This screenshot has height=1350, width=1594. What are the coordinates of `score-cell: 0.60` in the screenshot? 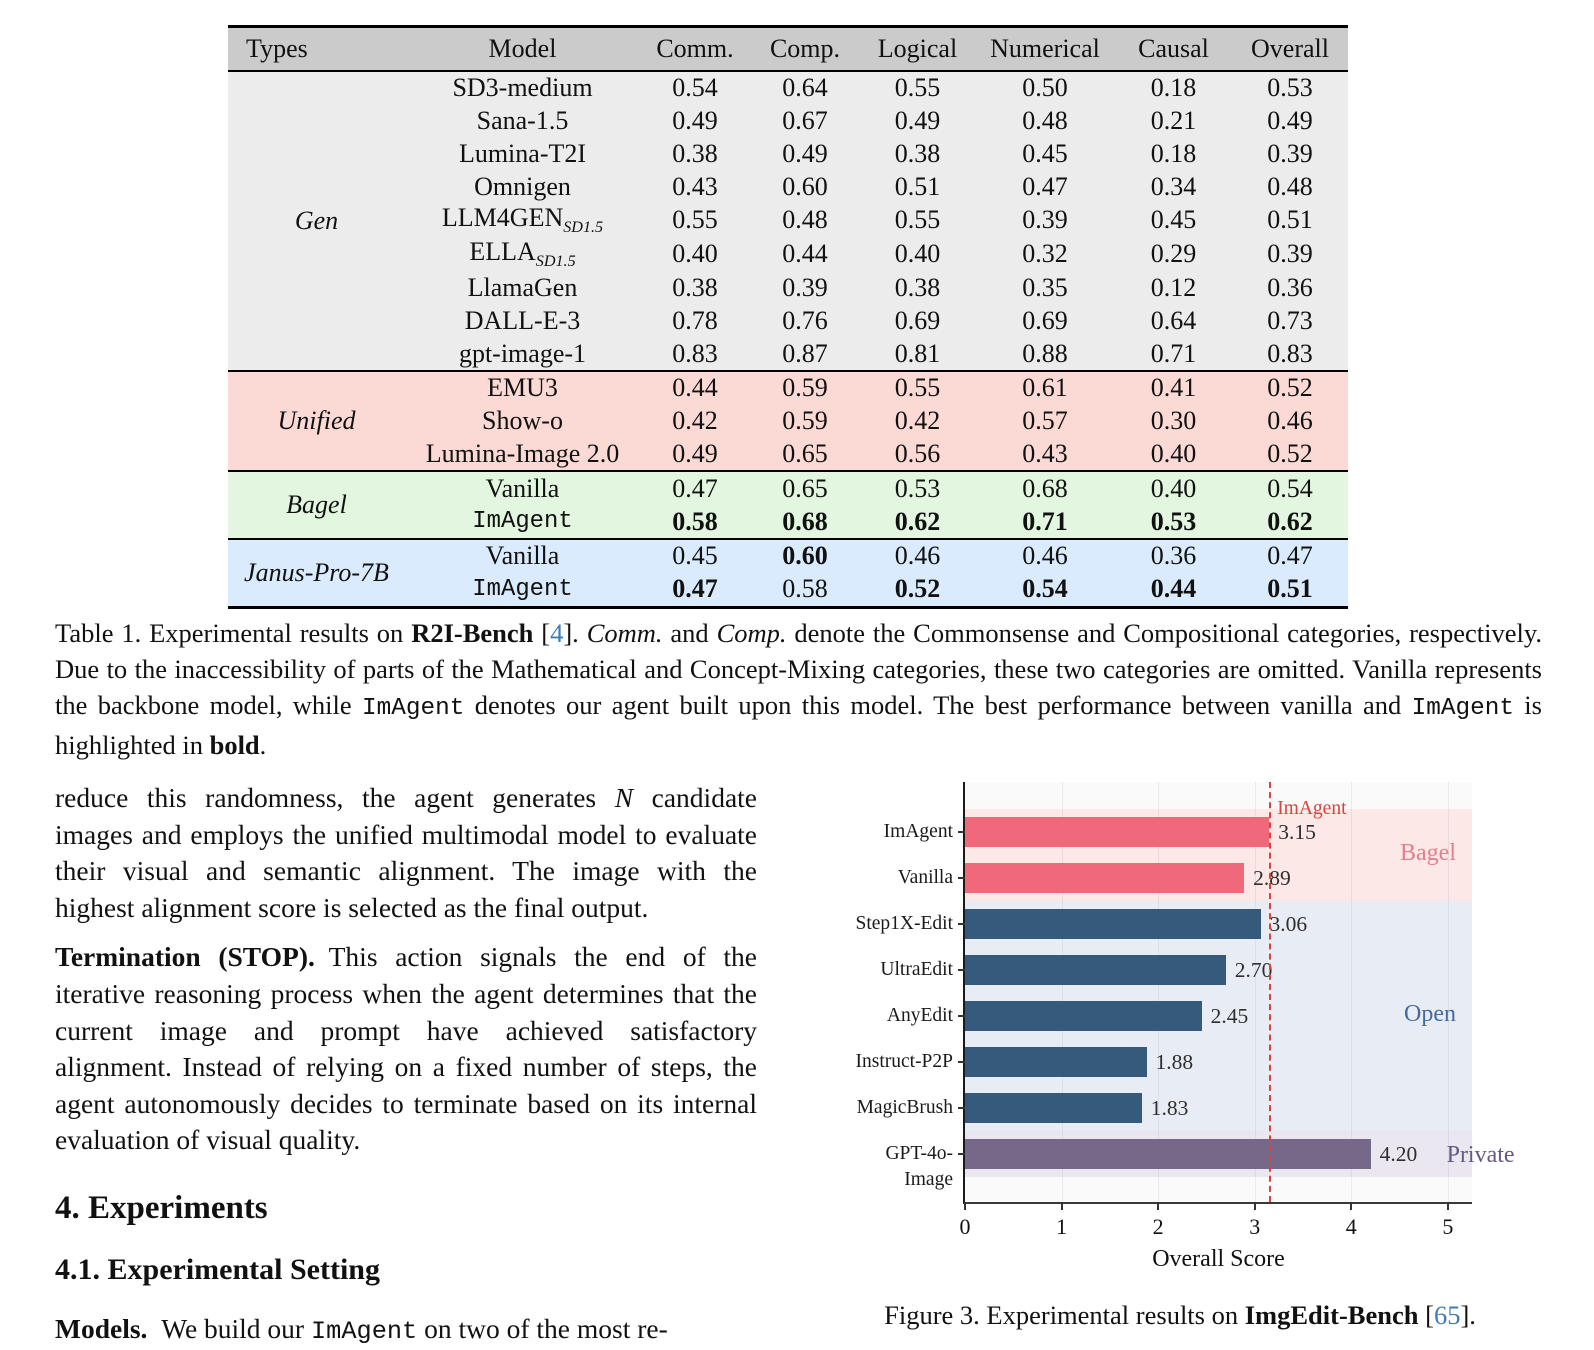 It's located at (805, 187).